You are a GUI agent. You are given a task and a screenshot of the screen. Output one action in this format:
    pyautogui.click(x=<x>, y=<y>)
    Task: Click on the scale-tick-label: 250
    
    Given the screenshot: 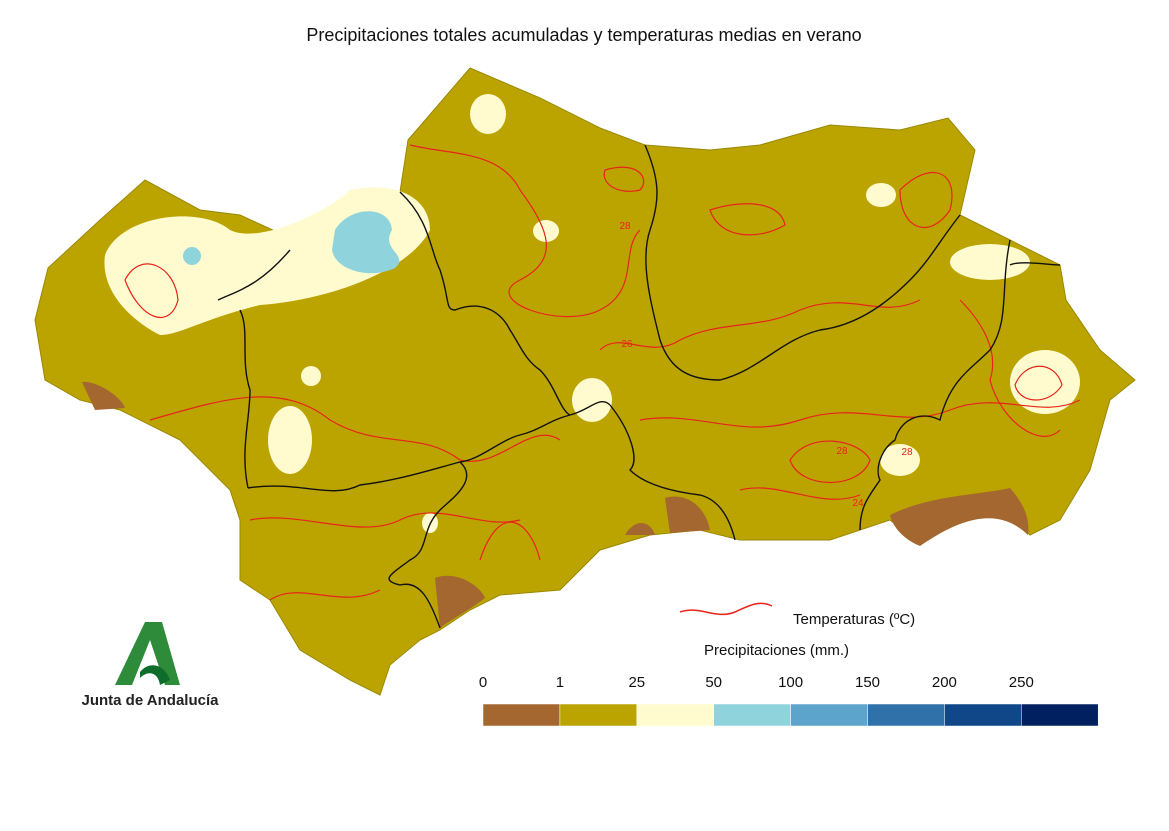 What is the action you would take?
    pyautogui.click(x=1021, y=682)
    